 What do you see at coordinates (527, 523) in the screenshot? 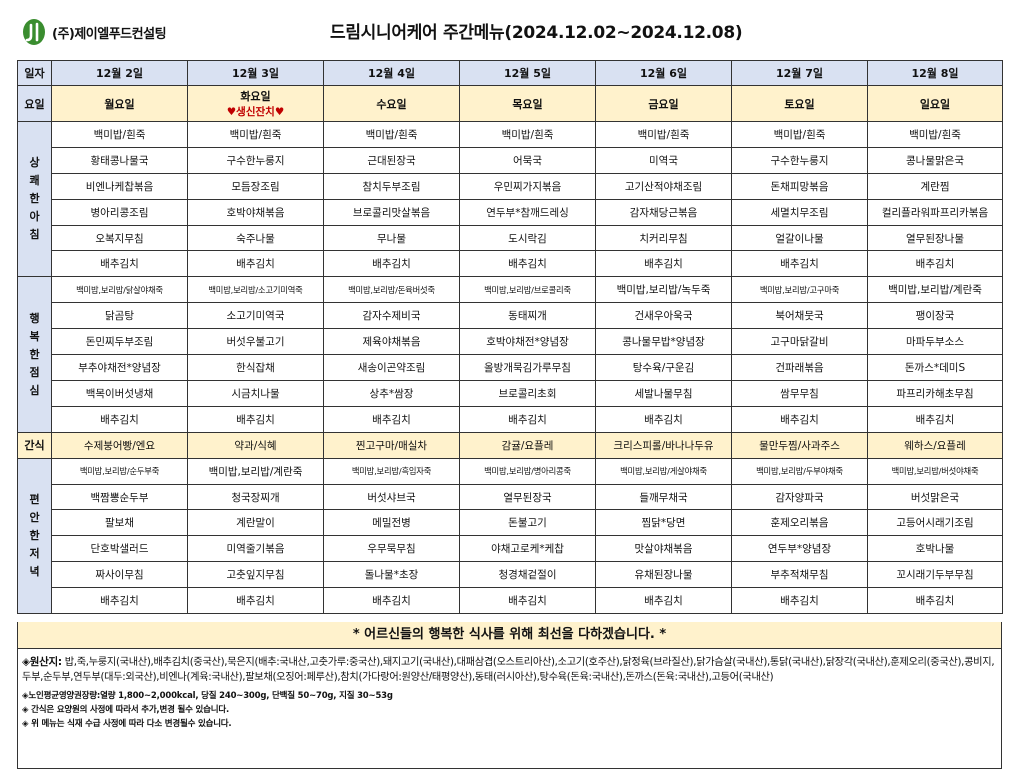
I see `dinner-item: 돈불고기` at bounding box center [527, 523].